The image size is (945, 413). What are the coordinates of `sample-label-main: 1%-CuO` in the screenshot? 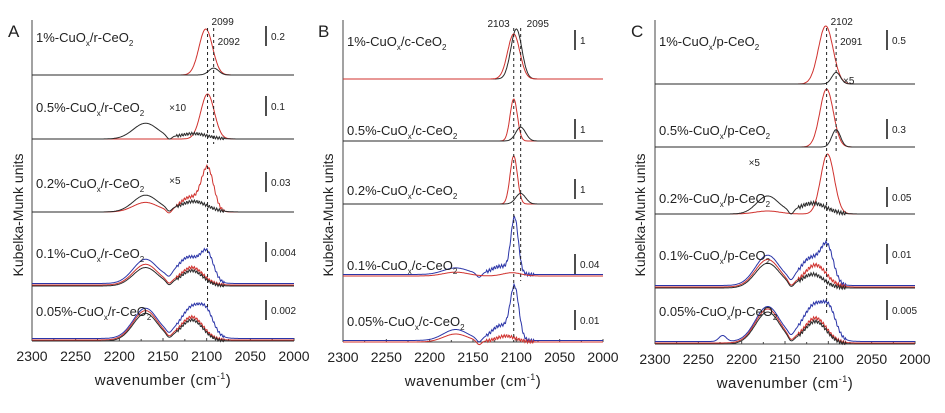 It's located at (61, 37).